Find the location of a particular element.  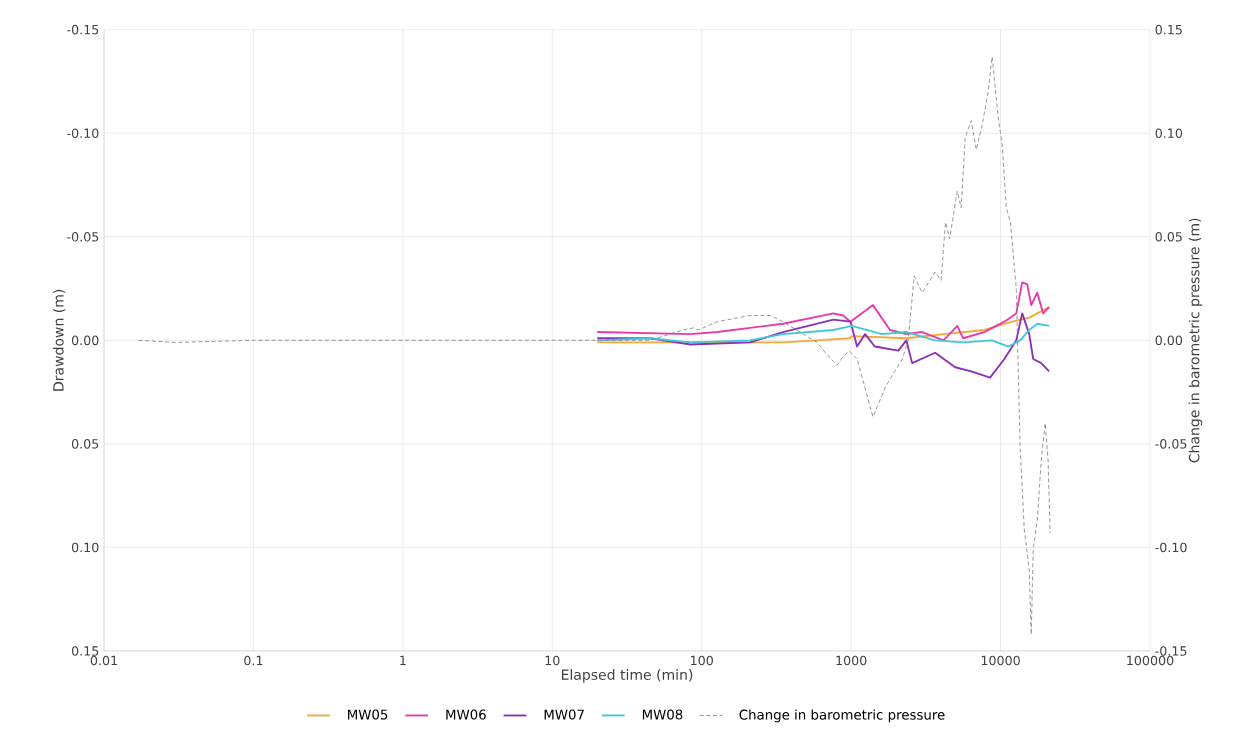

x-axis-title: Elapsed time (min) is located at coordinates (627, 676).